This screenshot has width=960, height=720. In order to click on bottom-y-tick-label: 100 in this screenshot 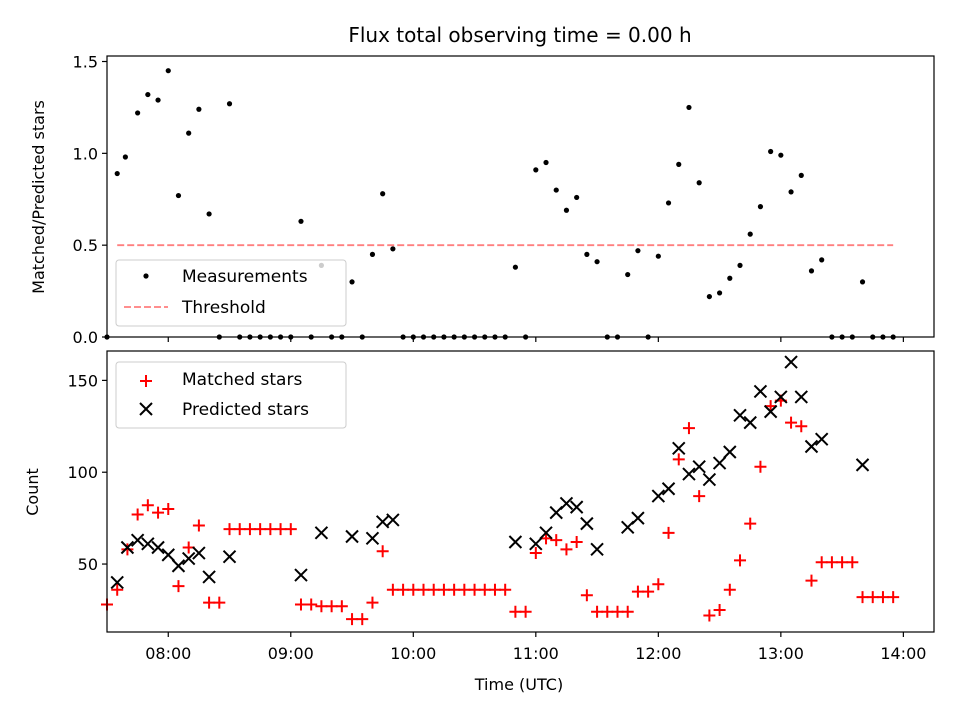, I will do `click(82, 472)`.